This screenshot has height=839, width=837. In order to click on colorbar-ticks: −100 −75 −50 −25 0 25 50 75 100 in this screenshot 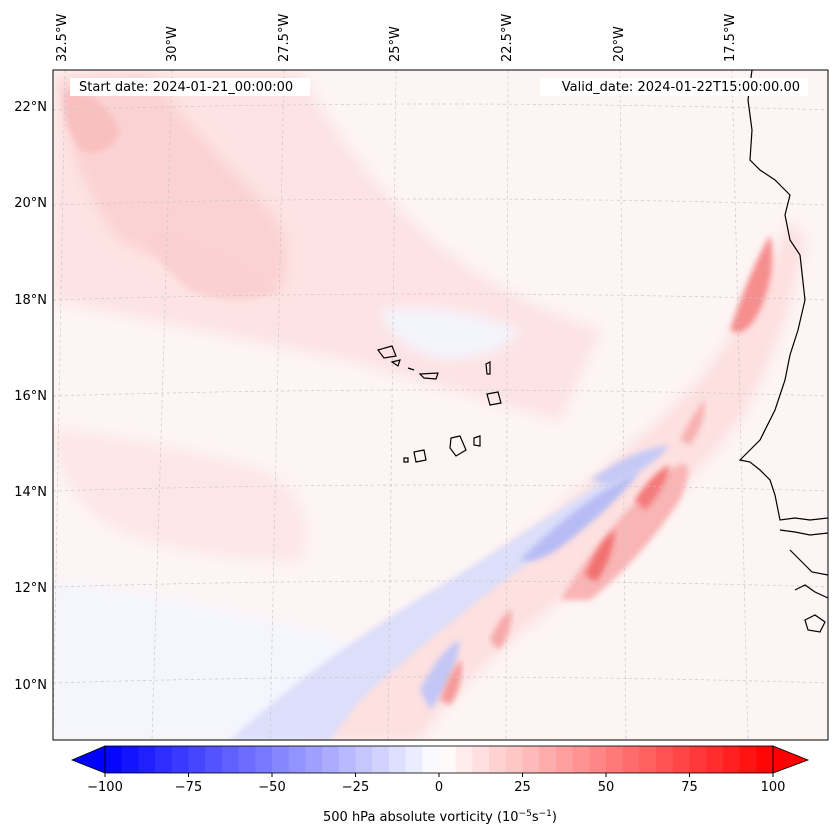, I will do `click(436, 784)`.